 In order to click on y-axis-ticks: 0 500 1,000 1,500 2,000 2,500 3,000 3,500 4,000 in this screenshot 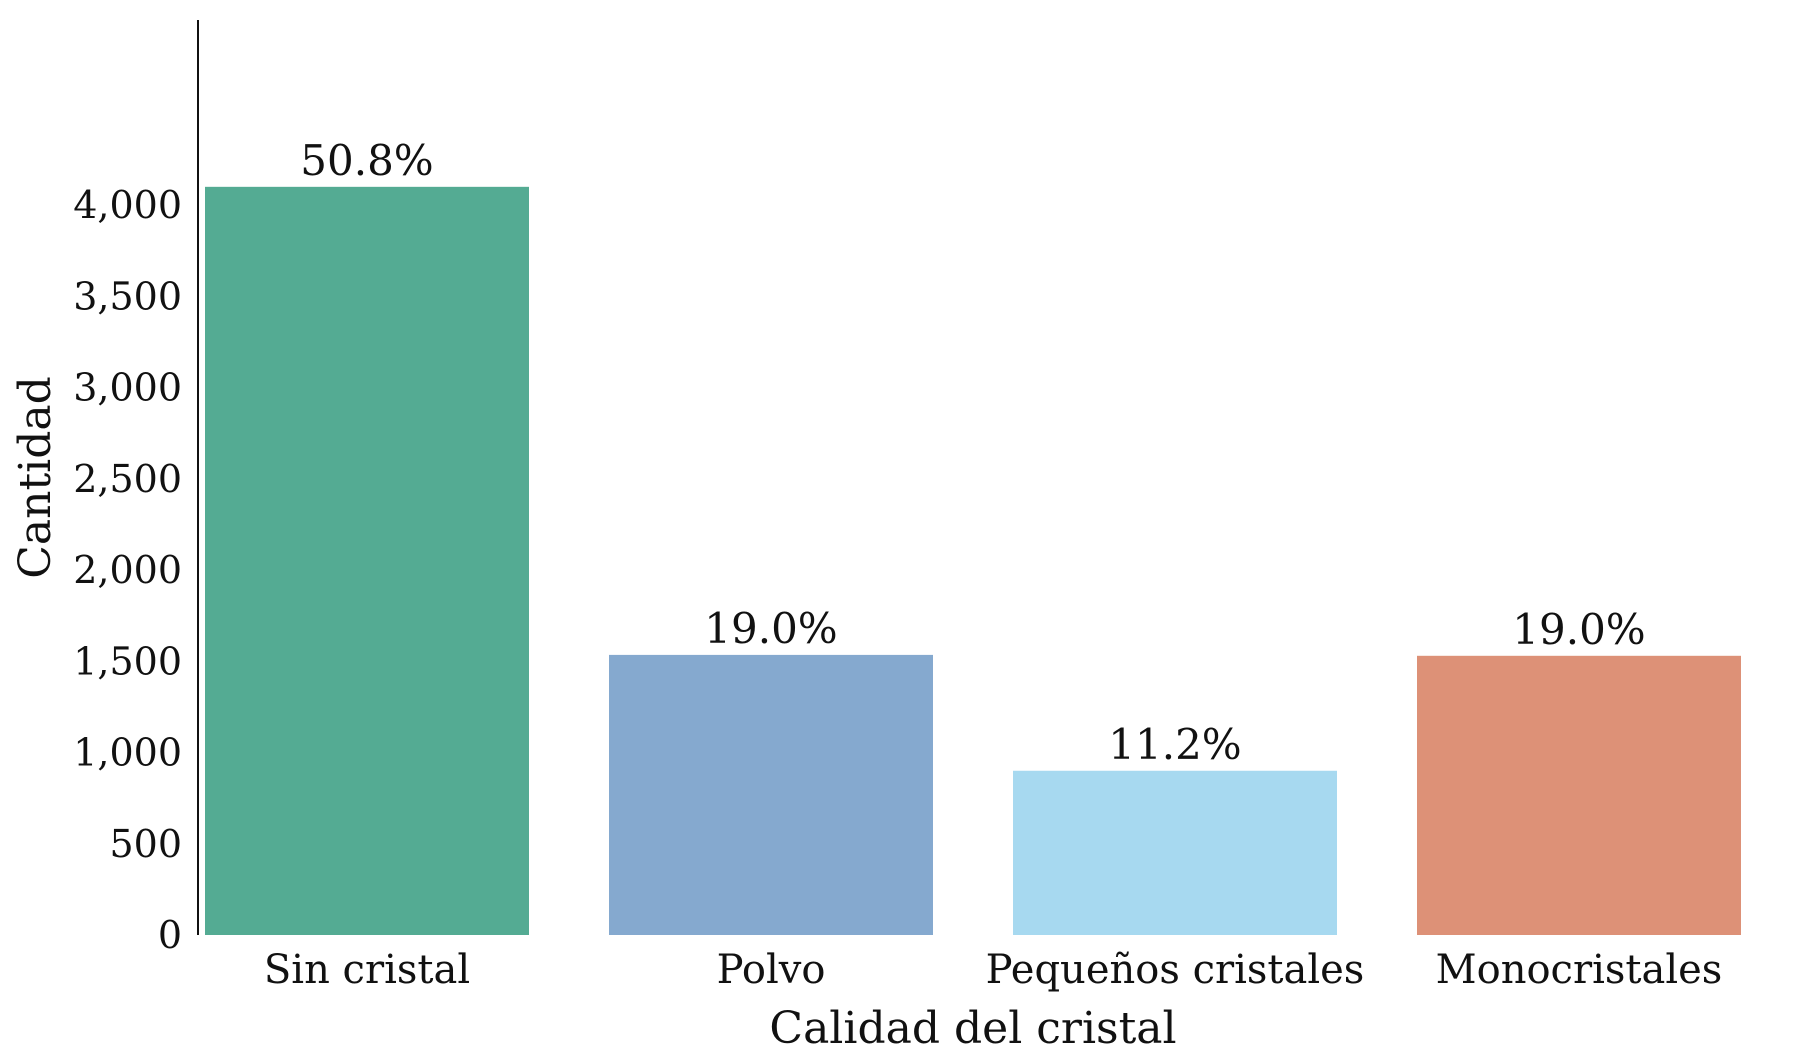, I will do `click(127, 570)`.